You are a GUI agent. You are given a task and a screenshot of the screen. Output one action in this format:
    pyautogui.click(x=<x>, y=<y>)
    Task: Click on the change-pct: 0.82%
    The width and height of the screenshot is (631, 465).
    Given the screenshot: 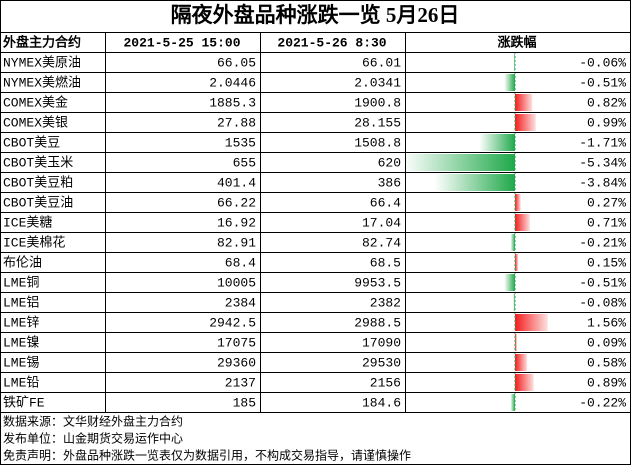 What is the action you would take?
    pyautogui.click(x=606, y=102)
    